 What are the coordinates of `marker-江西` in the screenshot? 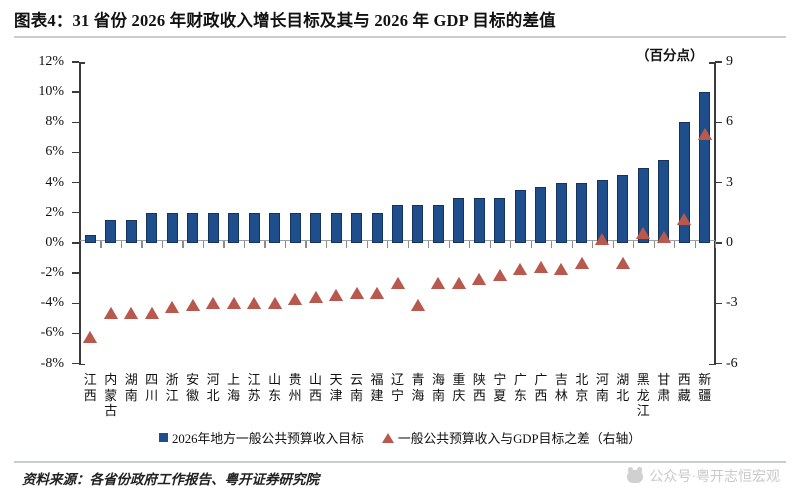 It's located at (90, 337).